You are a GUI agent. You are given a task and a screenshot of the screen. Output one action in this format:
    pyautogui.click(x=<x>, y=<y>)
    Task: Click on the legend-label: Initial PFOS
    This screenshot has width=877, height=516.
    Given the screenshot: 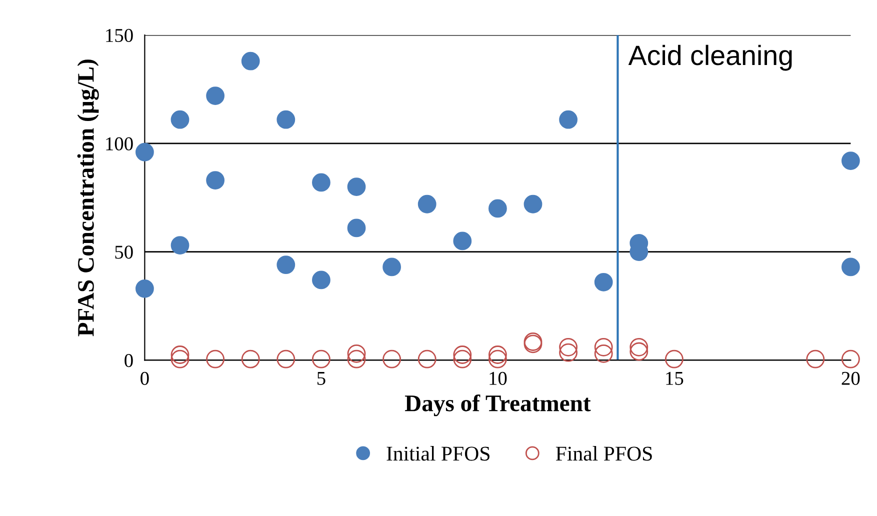 What is the action you would take?
    pyautogui.click(x=438, y=453)
    